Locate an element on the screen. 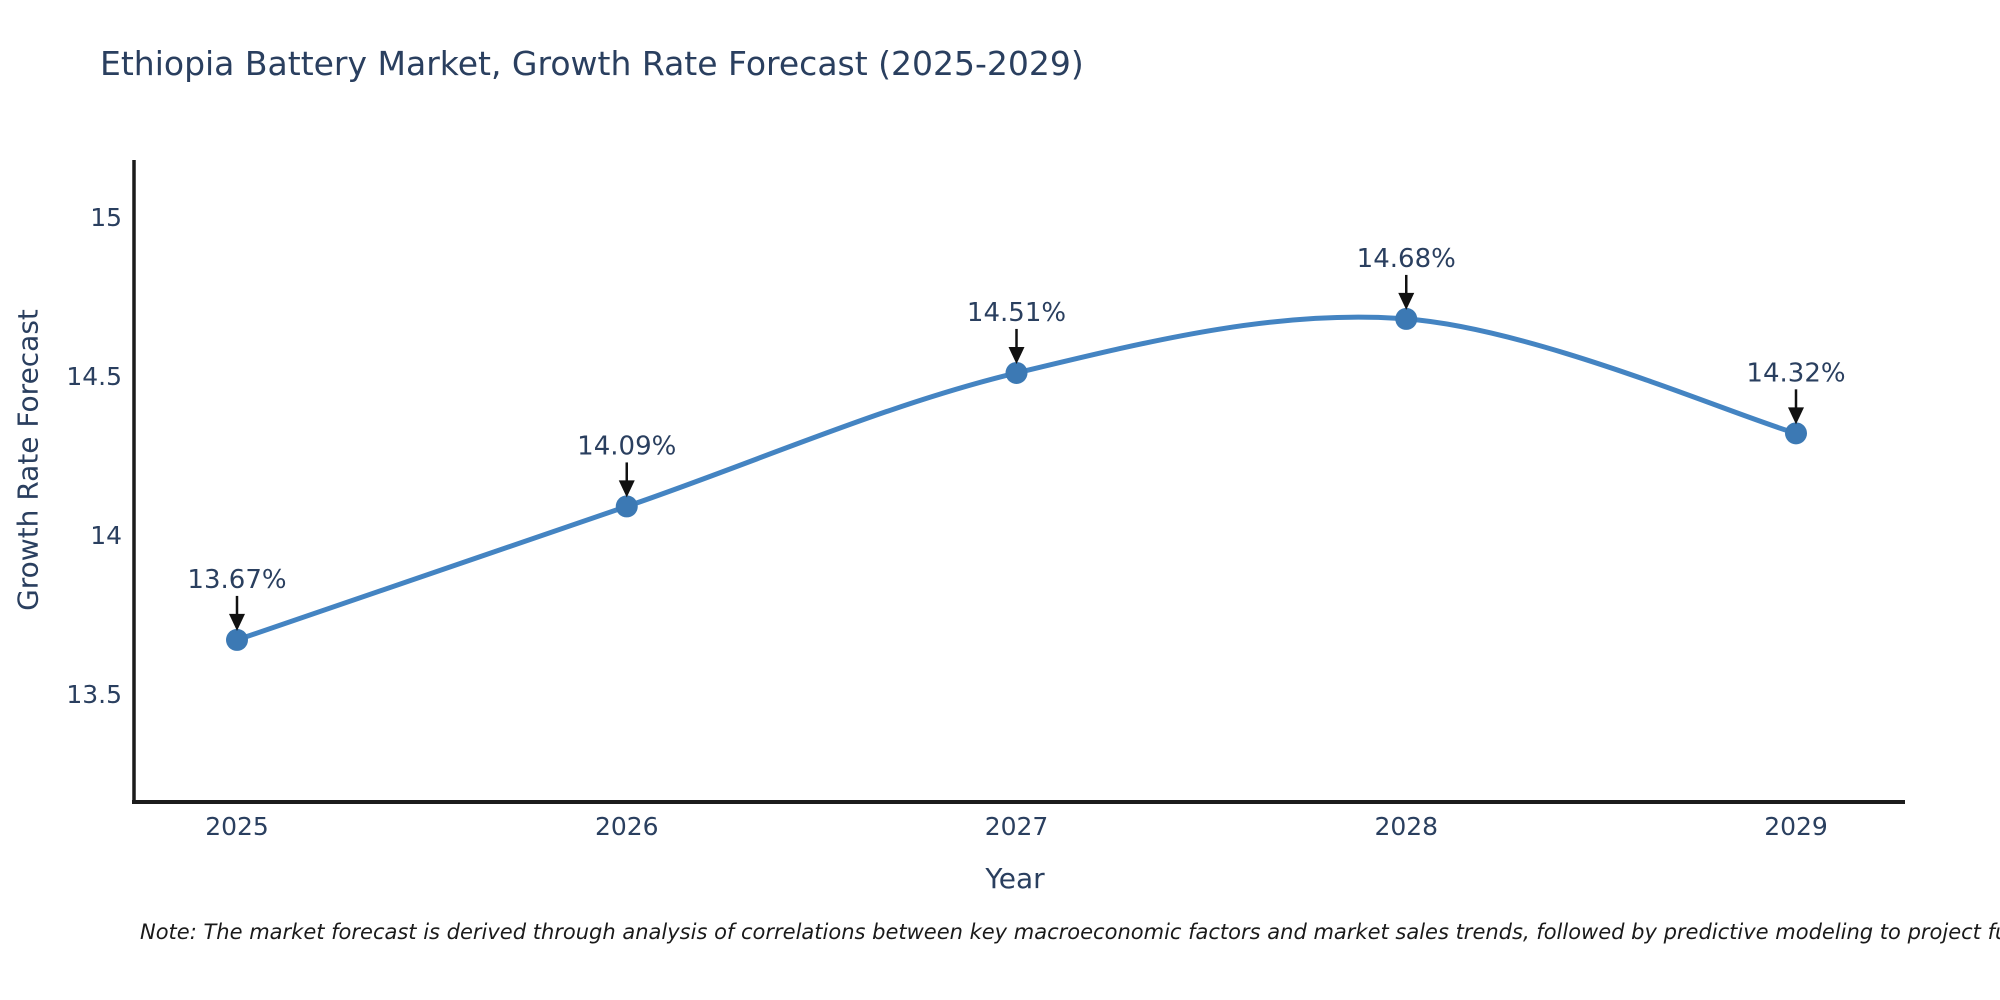  x-tick-label: 2026 is located at coordinates (627, 826).